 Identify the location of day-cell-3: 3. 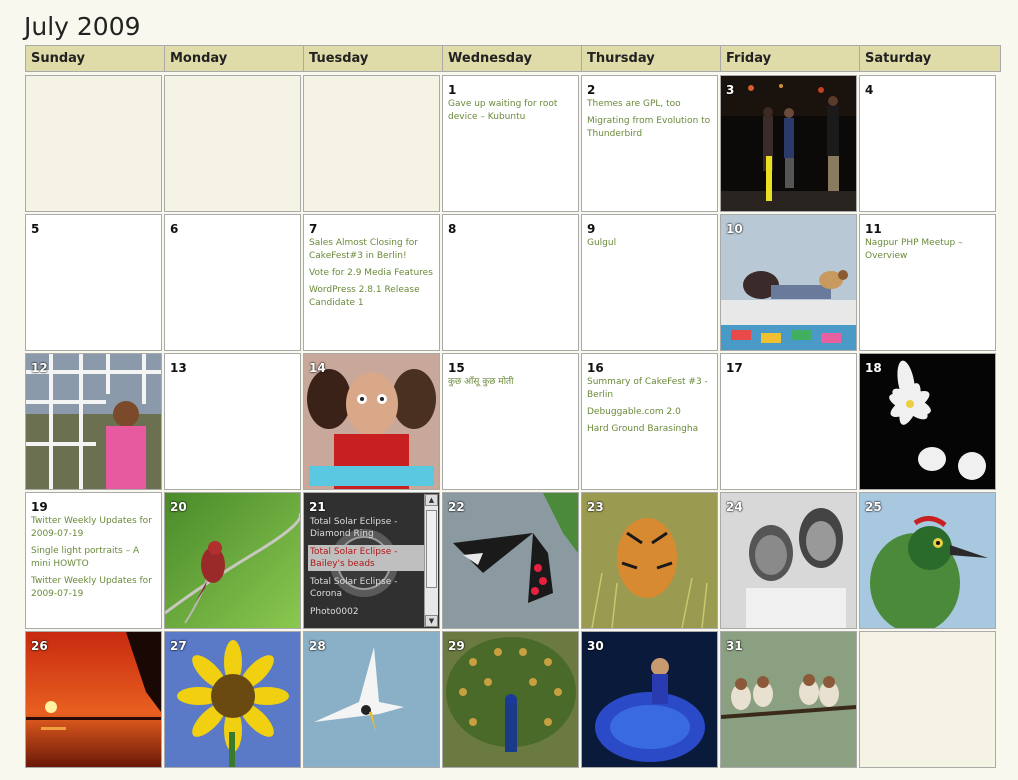
(788, 143).